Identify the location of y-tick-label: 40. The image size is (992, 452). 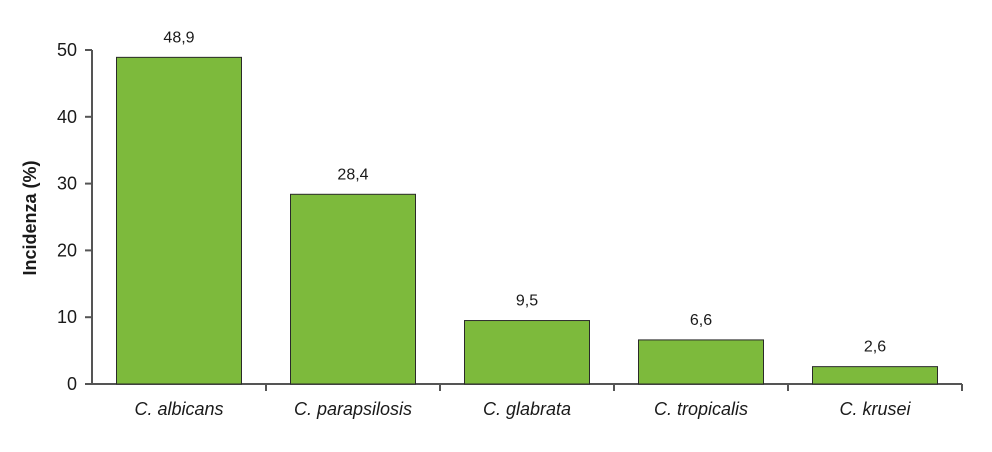
(67, 117).